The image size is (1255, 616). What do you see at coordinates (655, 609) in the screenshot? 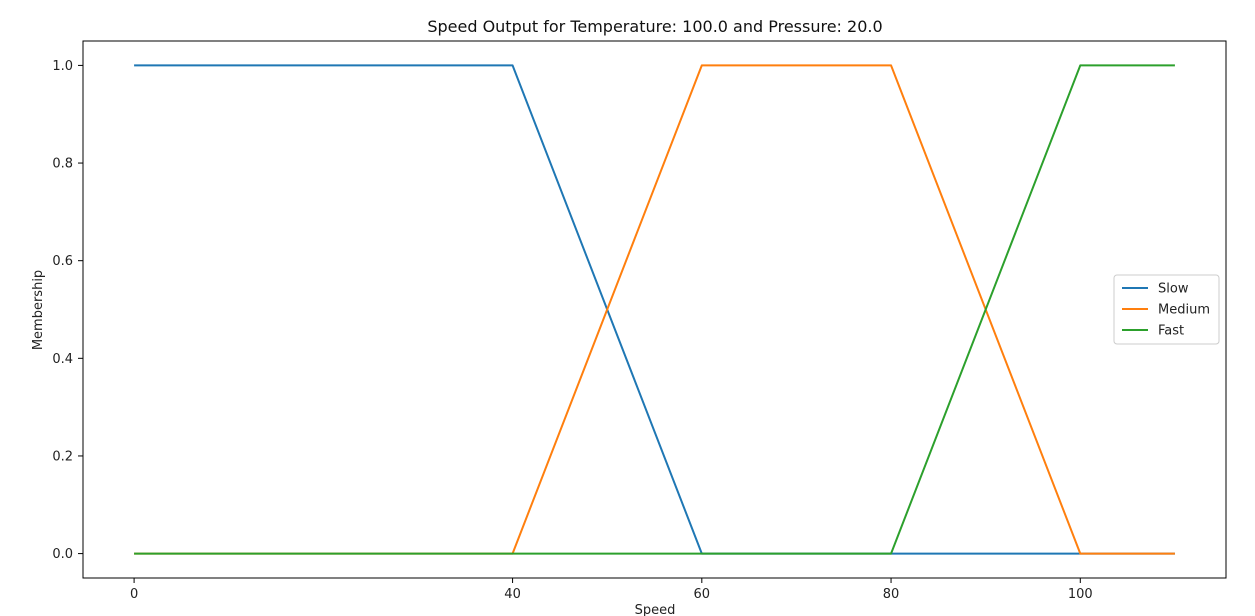
I see `x-axis-label: Speed` at bounding box center [655, 609].